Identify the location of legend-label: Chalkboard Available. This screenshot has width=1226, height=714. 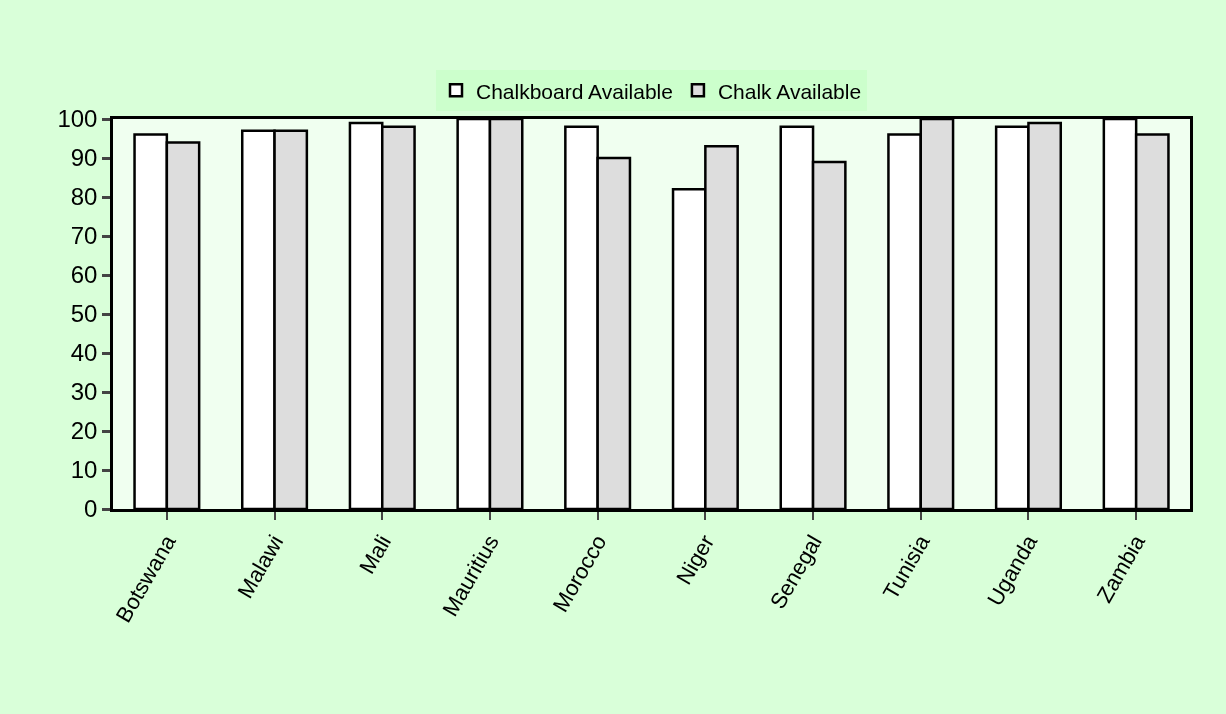
(574, 91).